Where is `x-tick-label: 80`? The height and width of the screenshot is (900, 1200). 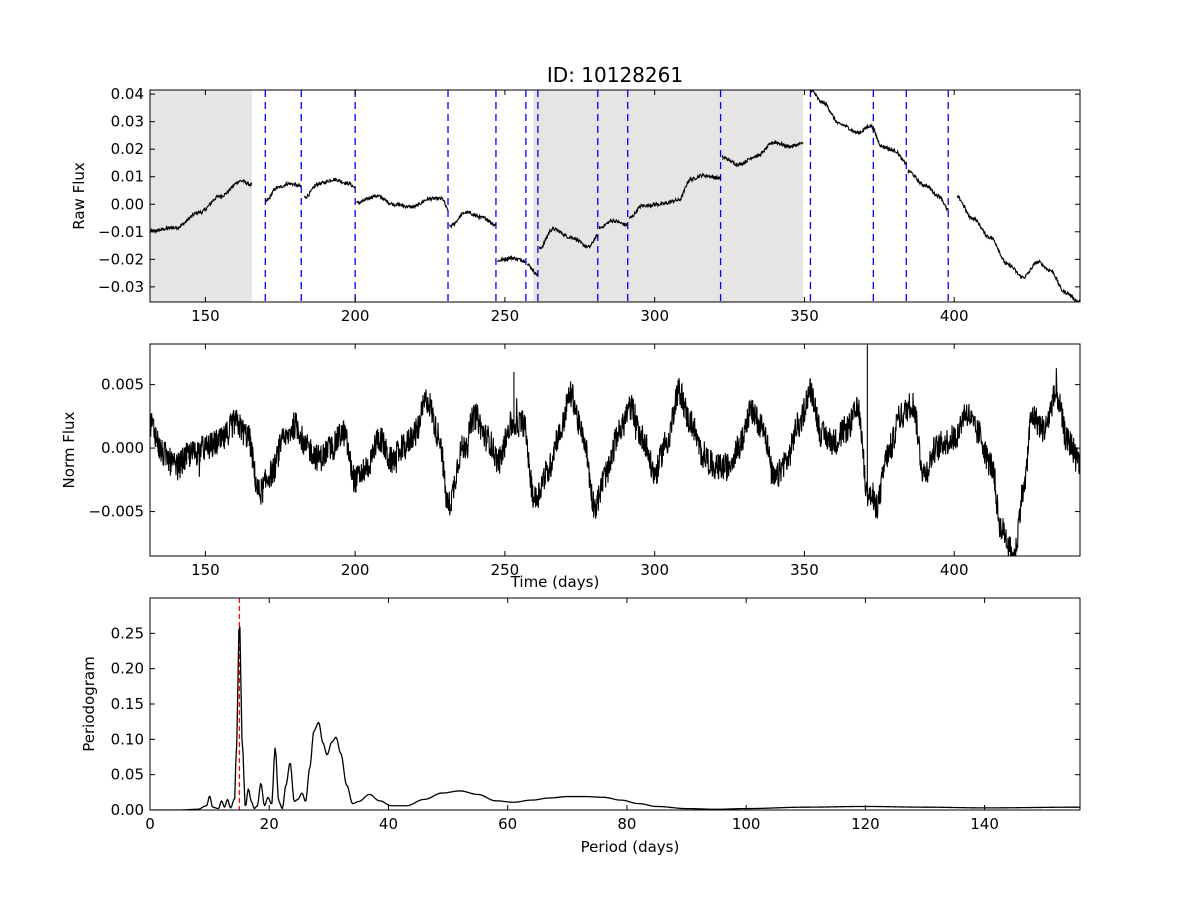
x-tick-label: 80 is located at coordinates (626, 824).